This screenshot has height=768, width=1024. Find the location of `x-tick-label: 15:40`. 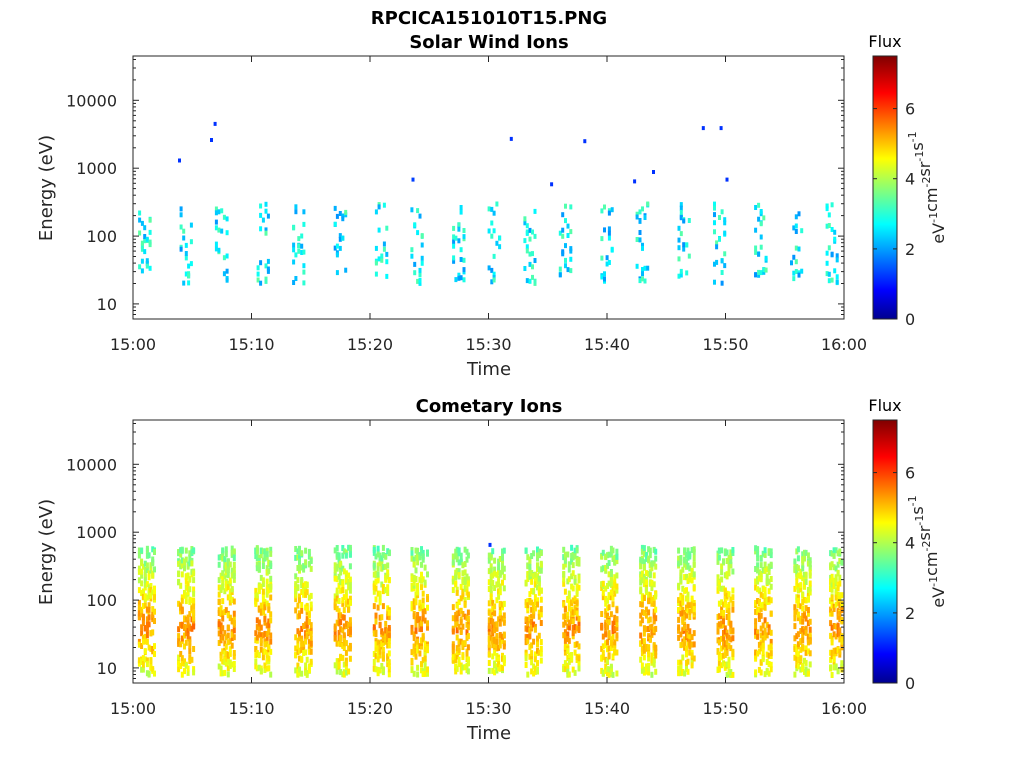

x-tick-label: 15:40 is located at coordinates (607, 344).